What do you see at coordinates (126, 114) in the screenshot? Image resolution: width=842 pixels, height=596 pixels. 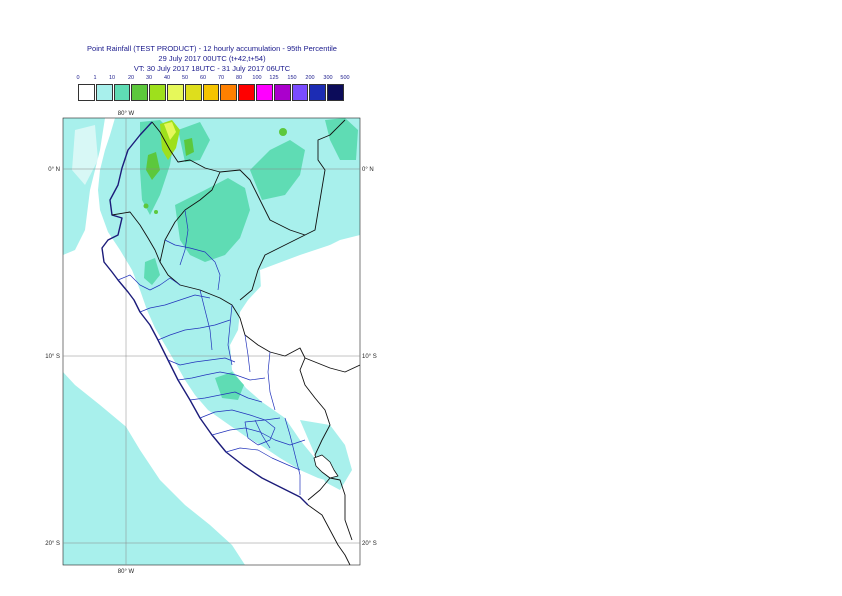 I see `lon-label-top: 80° W` at bounding box center [126, 114].